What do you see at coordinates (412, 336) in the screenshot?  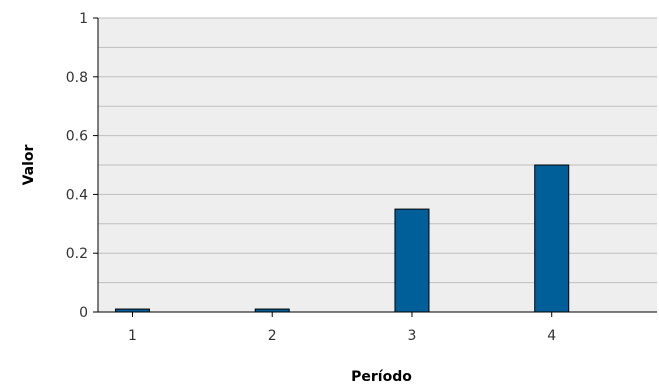 I see `x-tick-label: 3` at bounding box center [412, 336].